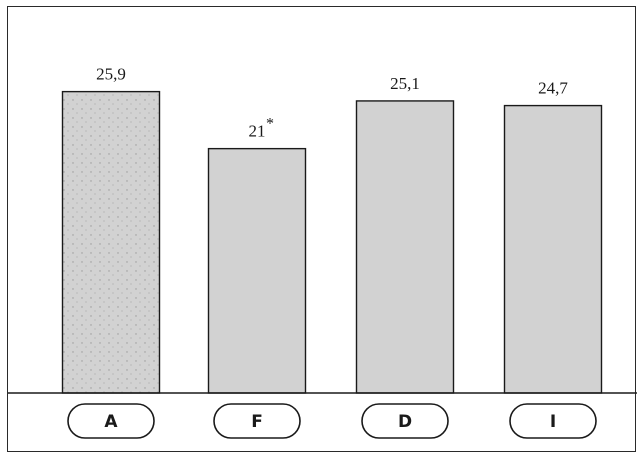 Image resolution: width=644 pixels, height=460 pixels. What do you see at coordinates (553, 249) in the screenshot?
I see `bar-i` at bounding box center [553, 249].